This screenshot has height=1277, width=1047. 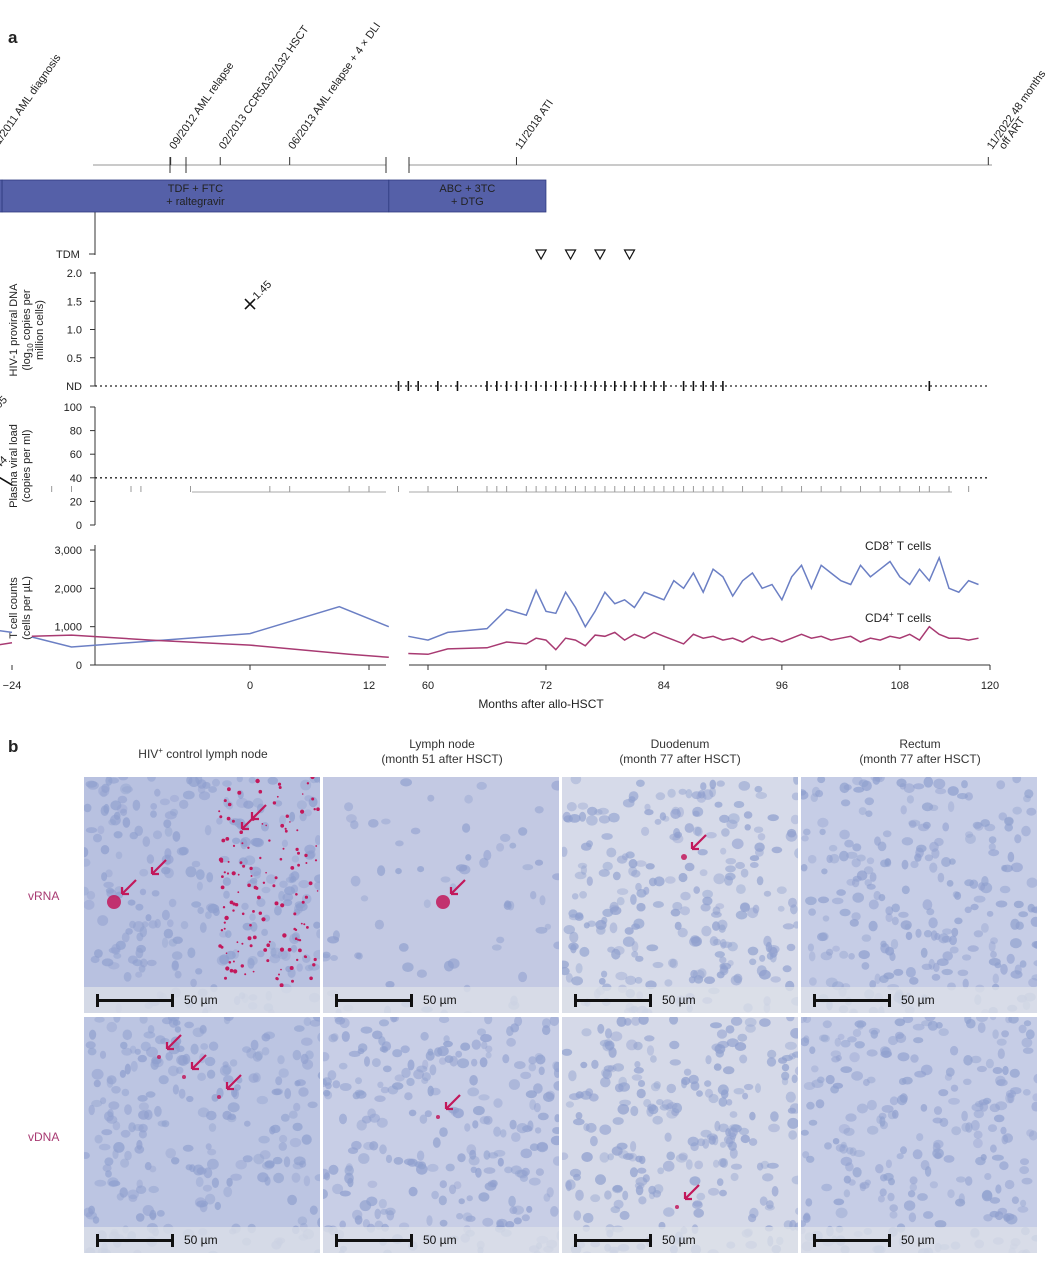 I want to click on scale-bar-strip: 50 µm, so click(x=441, y=1240).